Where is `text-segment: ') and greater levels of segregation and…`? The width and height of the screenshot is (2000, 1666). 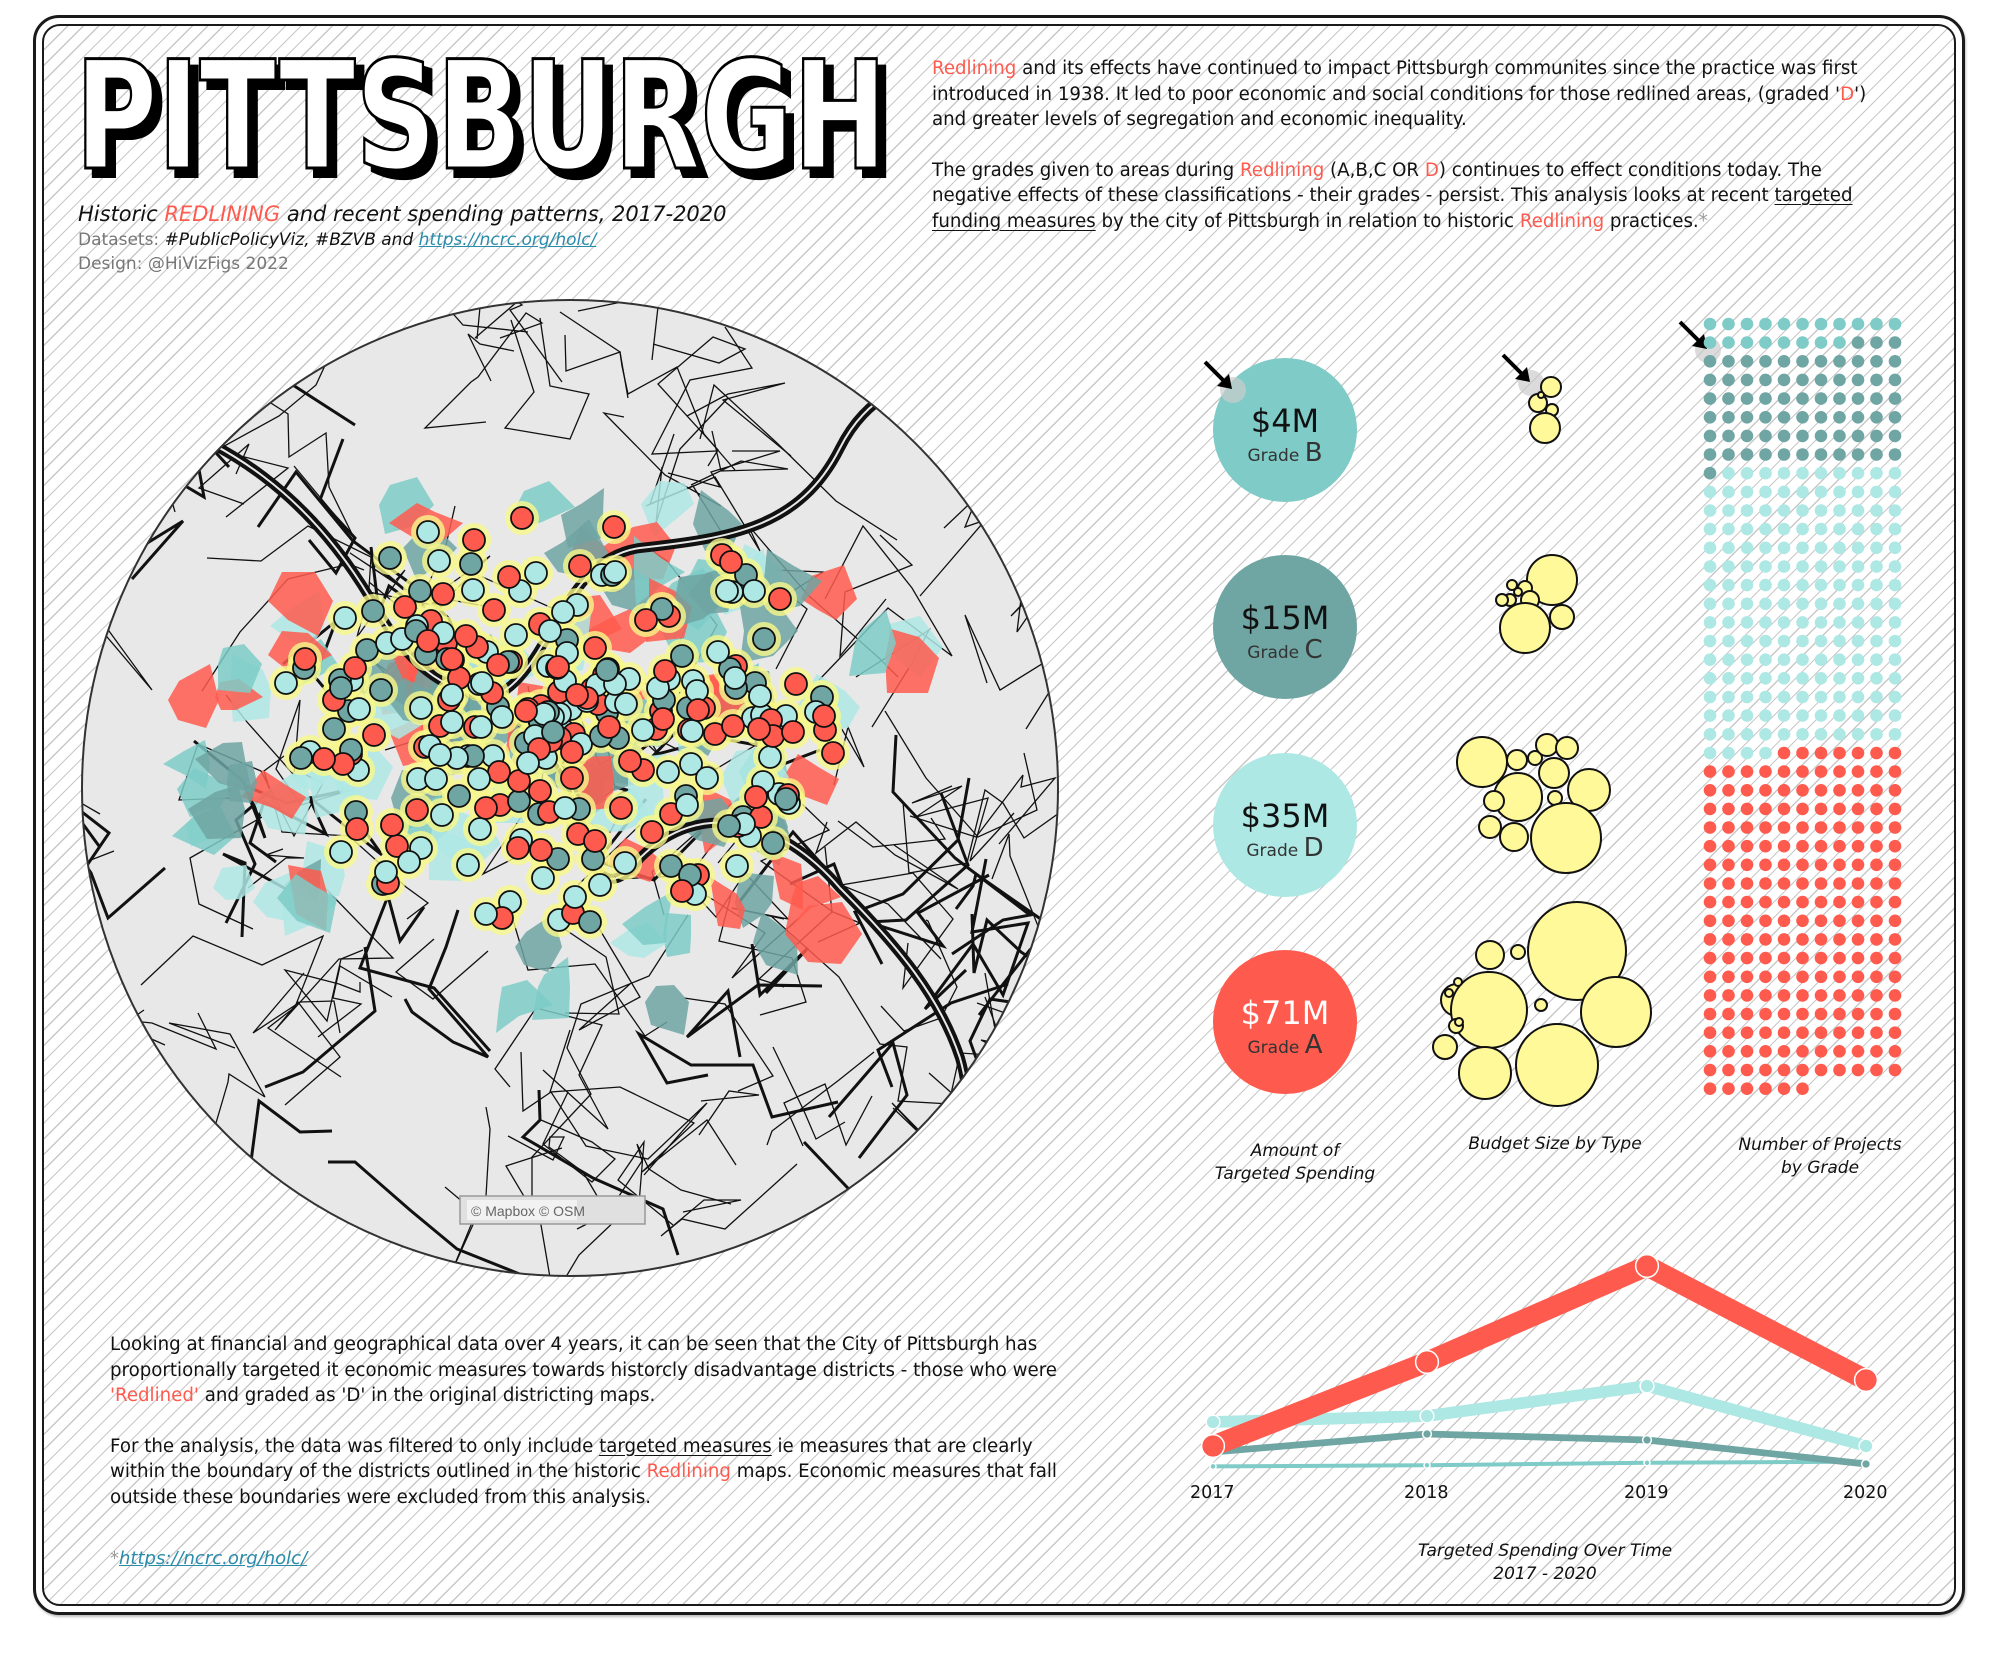 text-segment: ') and greater levels of segregation and… is located at coordinates (1399, 107).